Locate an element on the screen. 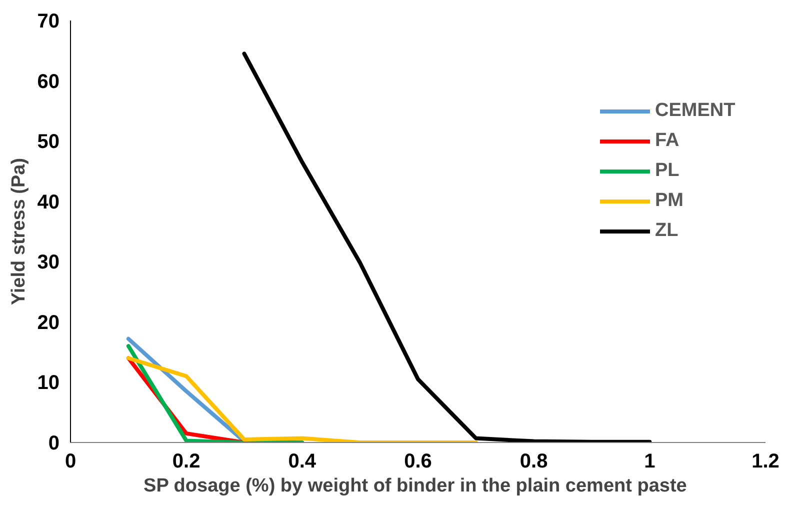 The image size is (795, 512). y-tick-label: 0 is located at coordinates (54, 443).